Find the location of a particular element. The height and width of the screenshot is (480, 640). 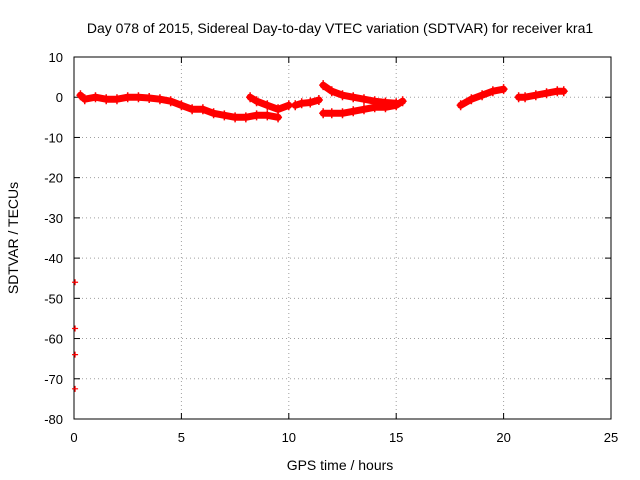

y-tick-label: -20 is located at coordinates (53, 178).